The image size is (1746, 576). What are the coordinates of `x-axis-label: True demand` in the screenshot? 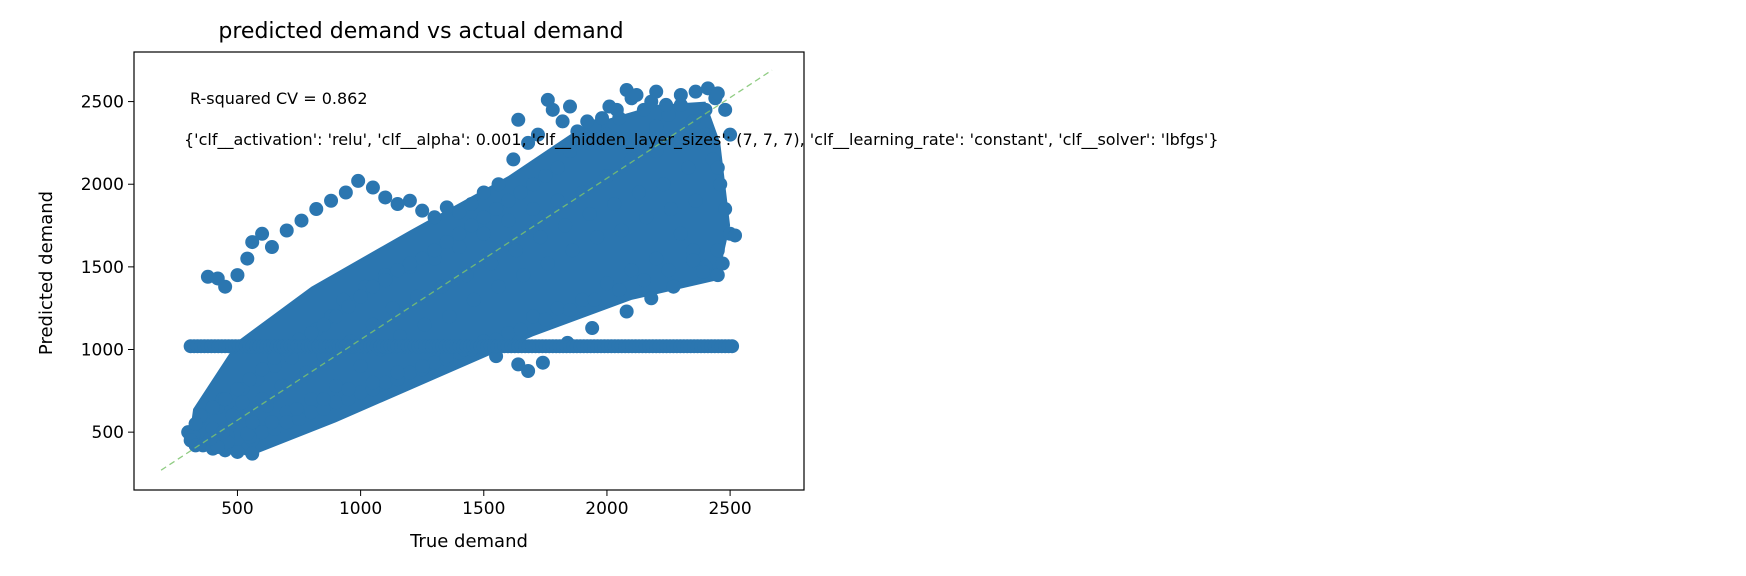 It's located at (468, 541).